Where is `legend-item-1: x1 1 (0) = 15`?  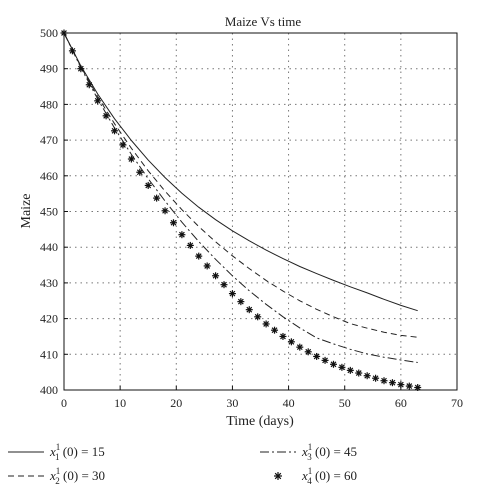 legend-item-1: x1 1 (0) = 15 is located at coordinates (56, 452).